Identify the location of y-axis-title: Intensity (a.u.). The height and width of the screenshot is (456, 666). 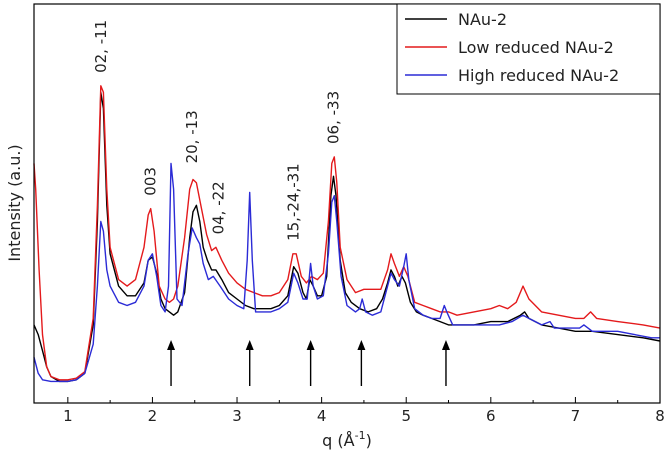
(14, 202).